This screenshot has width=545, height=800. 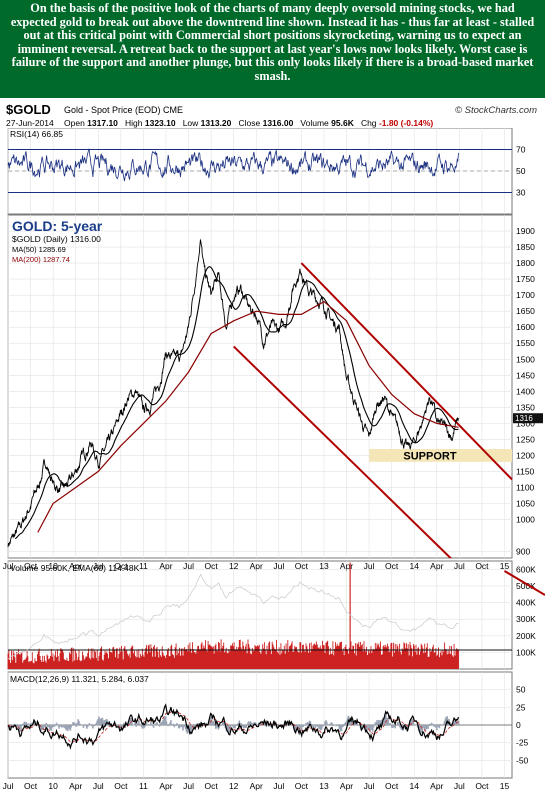 I want to click on vol-y-tick-label: 600K, so click(x=526, y=569).